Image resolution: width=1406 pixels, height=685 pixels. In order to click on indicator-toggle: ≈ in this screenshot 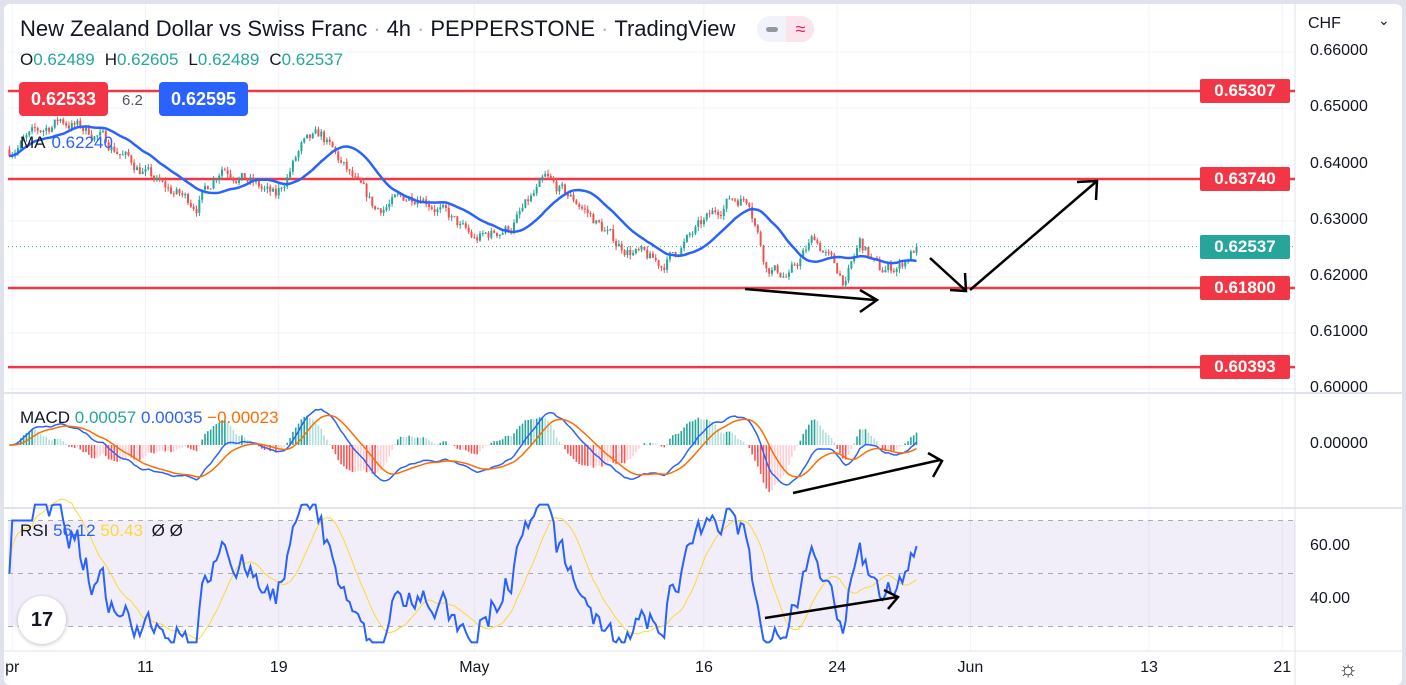, I will do `click(786, 29)`.